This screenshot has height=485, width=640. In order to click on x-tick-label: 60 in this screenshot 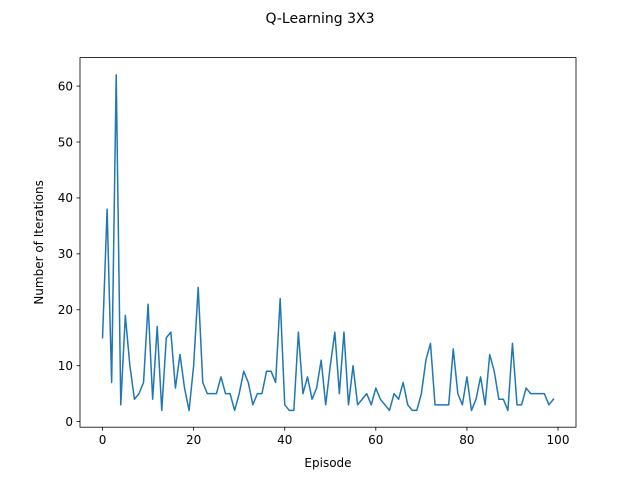, I will do `click(375, 440)`.